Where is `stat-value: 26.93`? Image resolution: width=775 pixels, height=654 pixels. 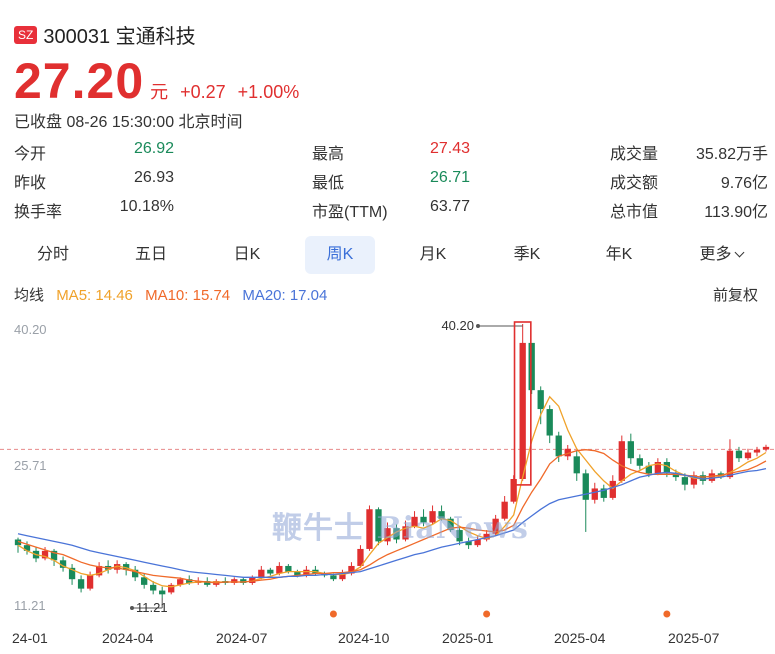 stat-value: 26.93 is located at coordinates (153, 177).